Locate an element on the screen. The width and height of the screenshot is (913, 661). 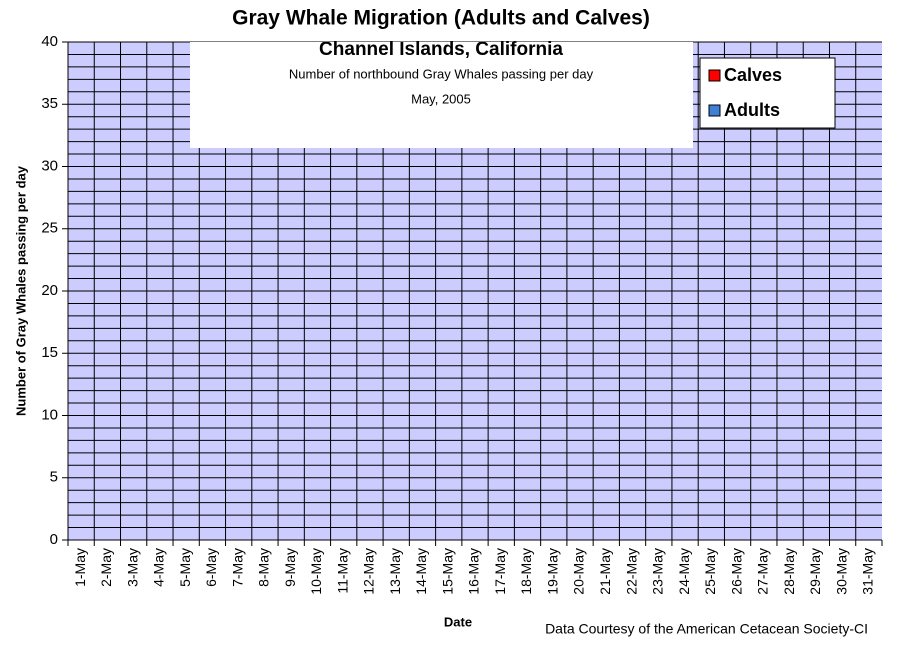
y-tick-label: 35 is located at coordinates (49, 103).